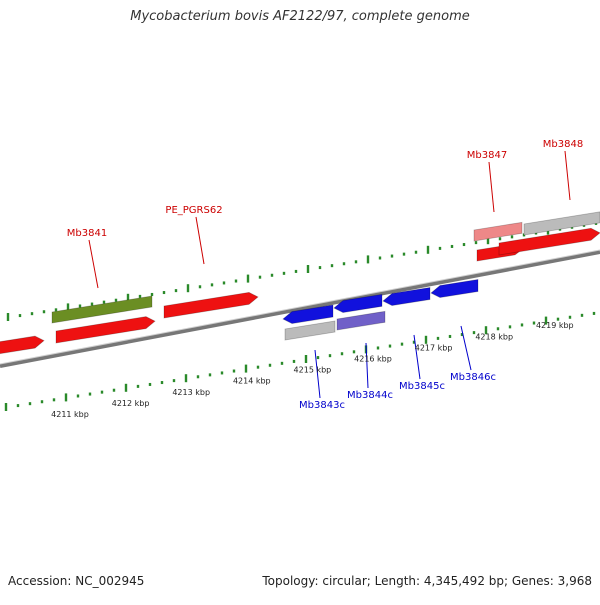 Image resolution: width=600 pixels, height=605 pixels. What do you see at coordinates (473, 377) in the screenshot?
I see `gene-label-reverse: Mb3846c` at bounding box center [473, 377].